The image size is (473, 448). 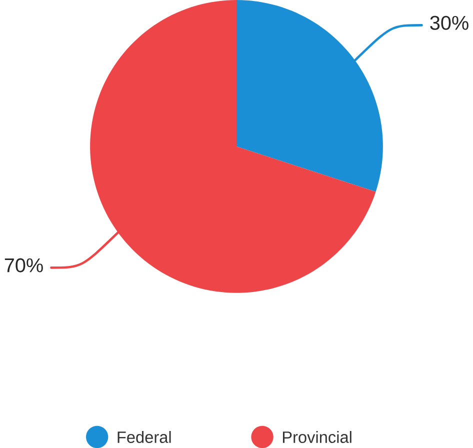 I want to click on legend-label: Federal, so click(x=144, y=436).